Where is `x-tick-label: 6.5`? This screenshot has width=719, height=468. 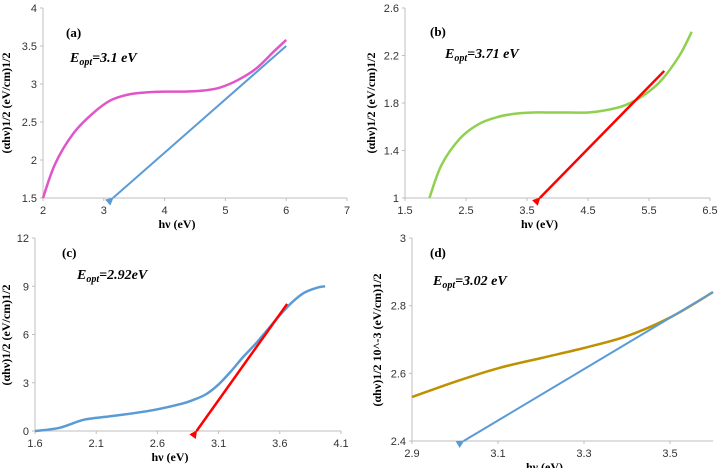 x-tick-label: 6.5 is located at coordinates (709, 211).